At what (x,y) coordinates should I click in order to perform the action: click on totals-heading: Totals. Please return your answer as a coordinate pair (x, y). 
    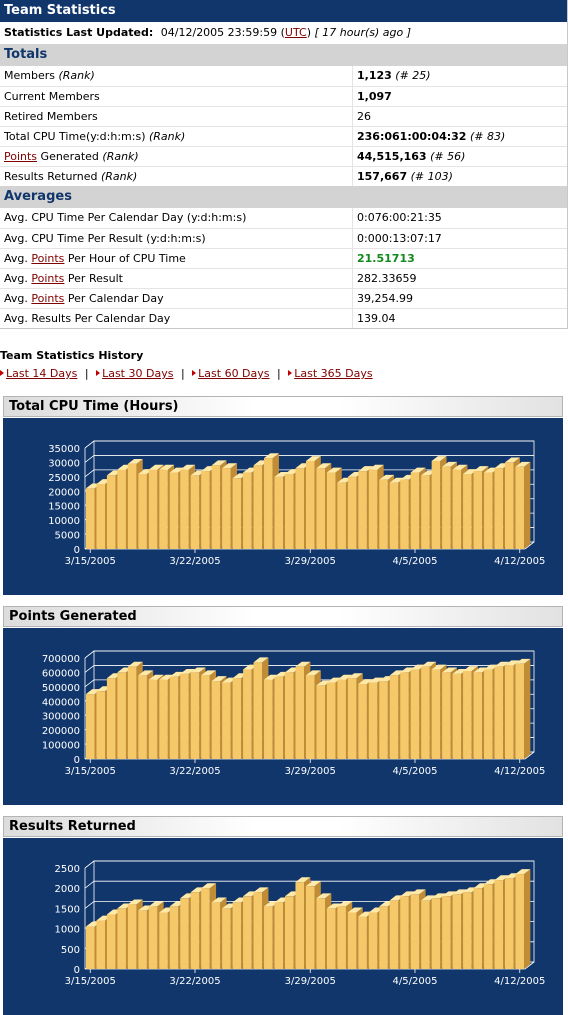
    Looking at the image, I should click on (283, 55).